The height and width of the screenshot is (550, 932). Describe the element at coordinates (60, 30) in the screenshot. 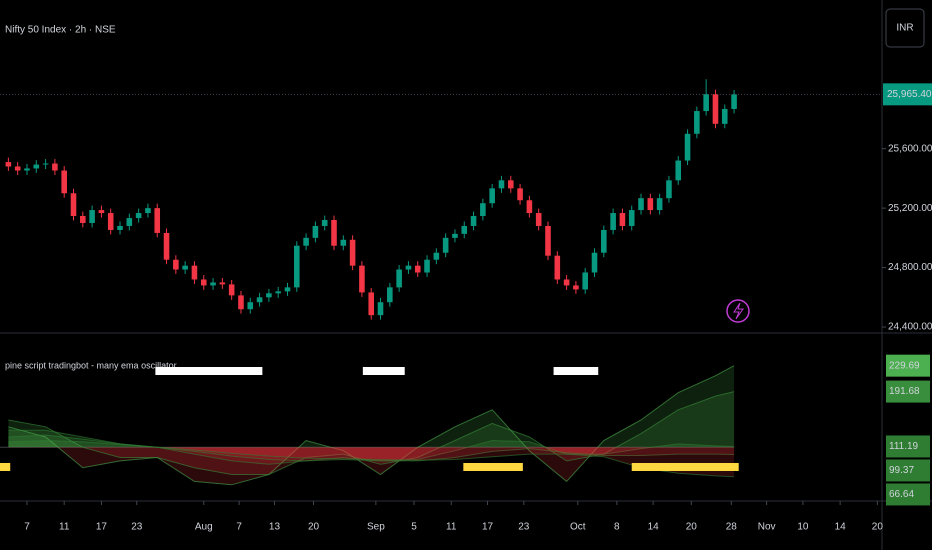

I see `symbol-title: Nifty 50 Index · 2h · NSE` at that location.